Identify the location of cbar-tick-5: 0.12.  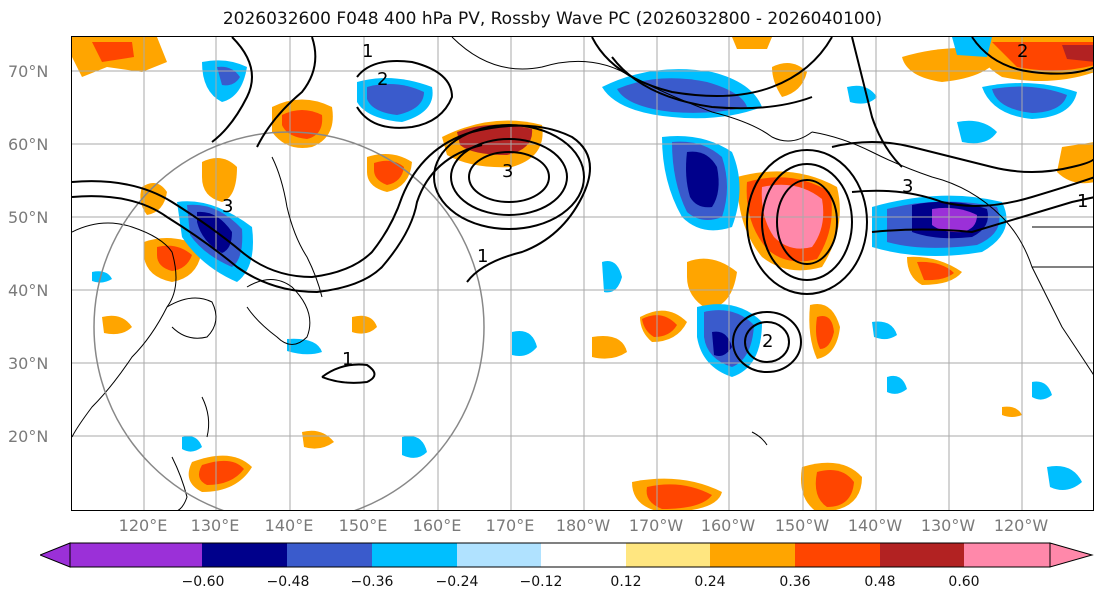
(626, 582).